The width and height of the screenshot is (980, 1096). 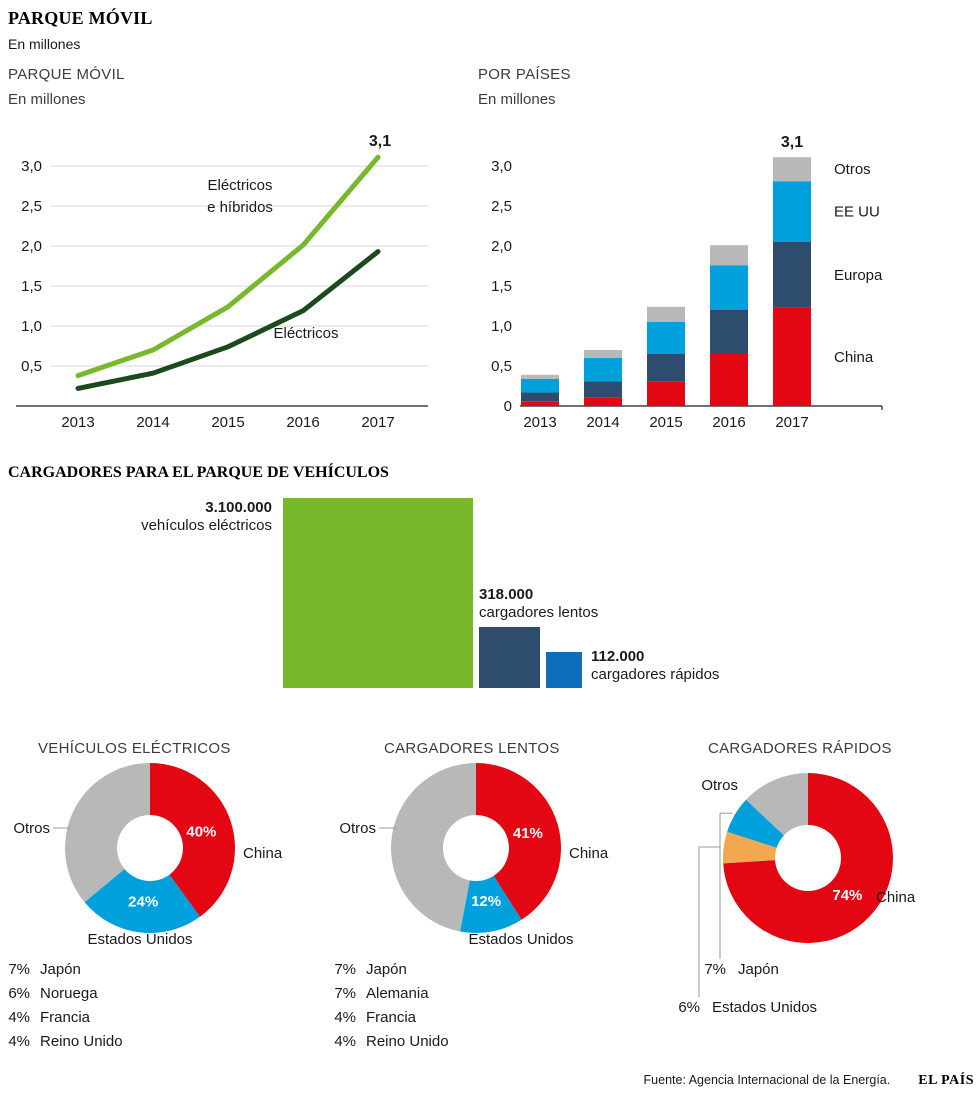 What do you see at coordinates (44, 44) in the screenshot?
I see `page-subtitle: En millones` at bounding box center [44, 44].